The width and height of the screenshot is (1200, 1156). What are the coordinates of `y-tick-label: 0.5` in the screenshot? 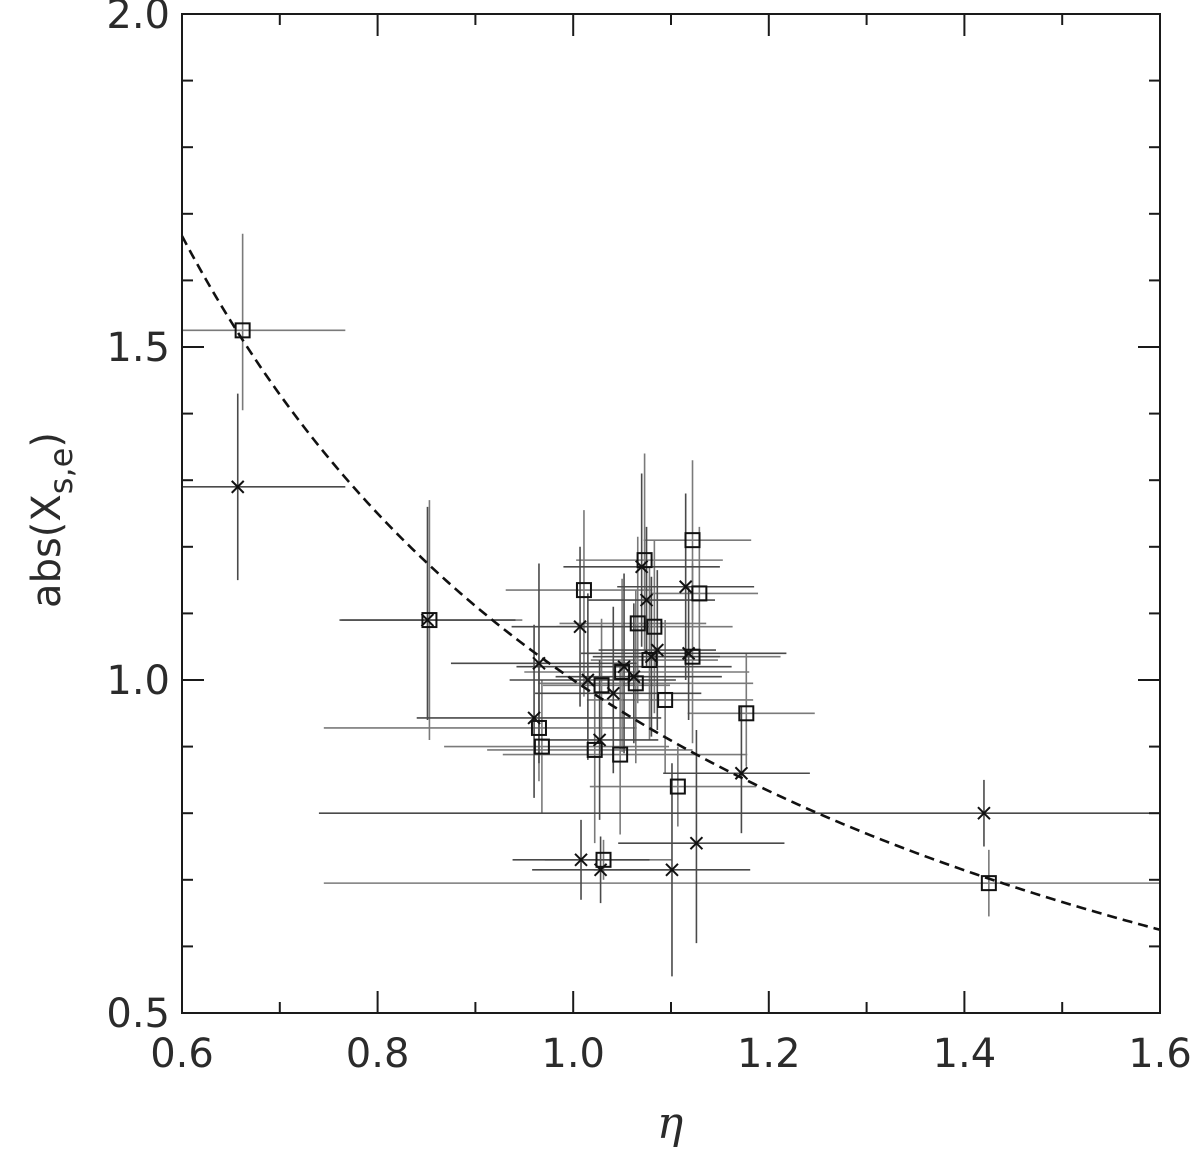 It's located at (138, 1014).